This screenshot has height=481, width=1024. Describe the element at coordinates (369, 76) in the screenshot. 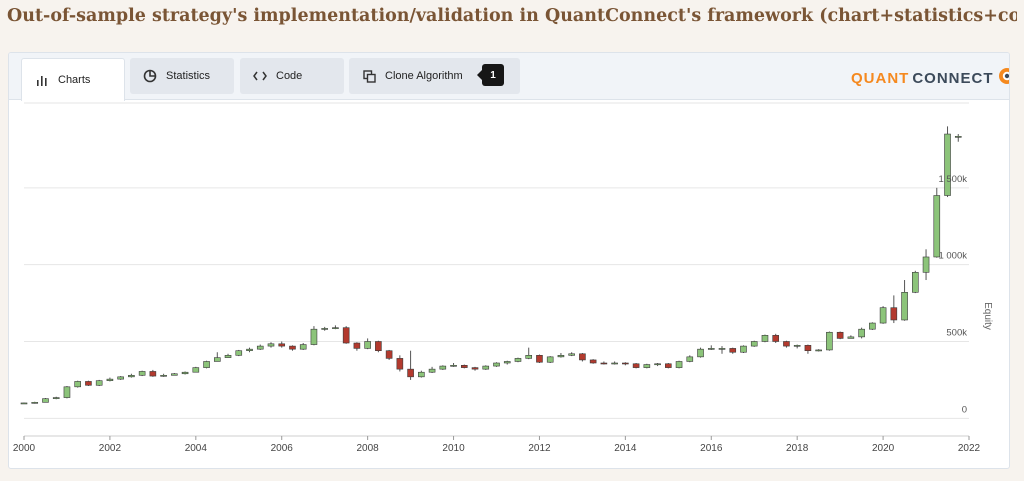

I see `clone-icon` at that location.